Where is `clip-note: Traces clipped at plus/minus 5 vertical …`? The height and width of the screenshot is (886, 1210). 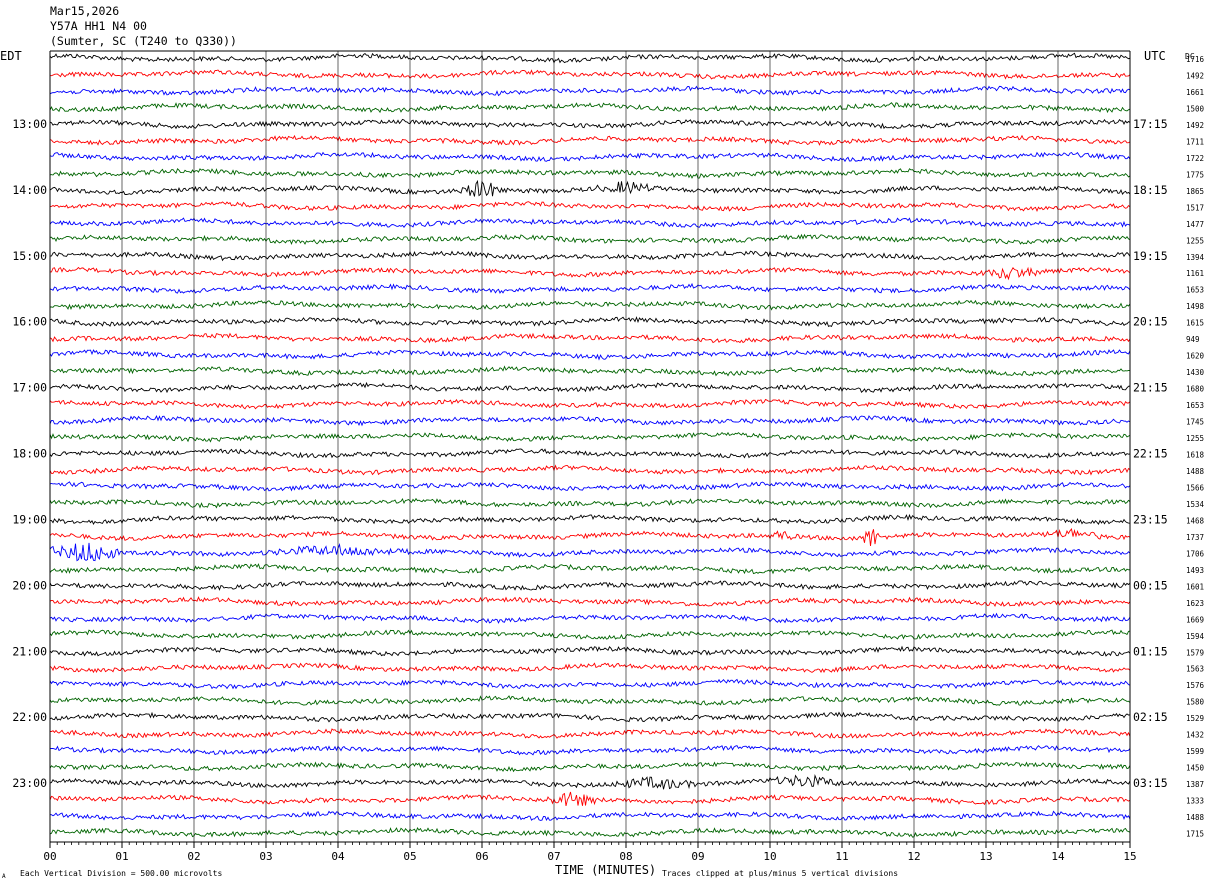
clip-note: Traces clipped at plus/minus 5 vertical … is located at coordinates (780, 873).